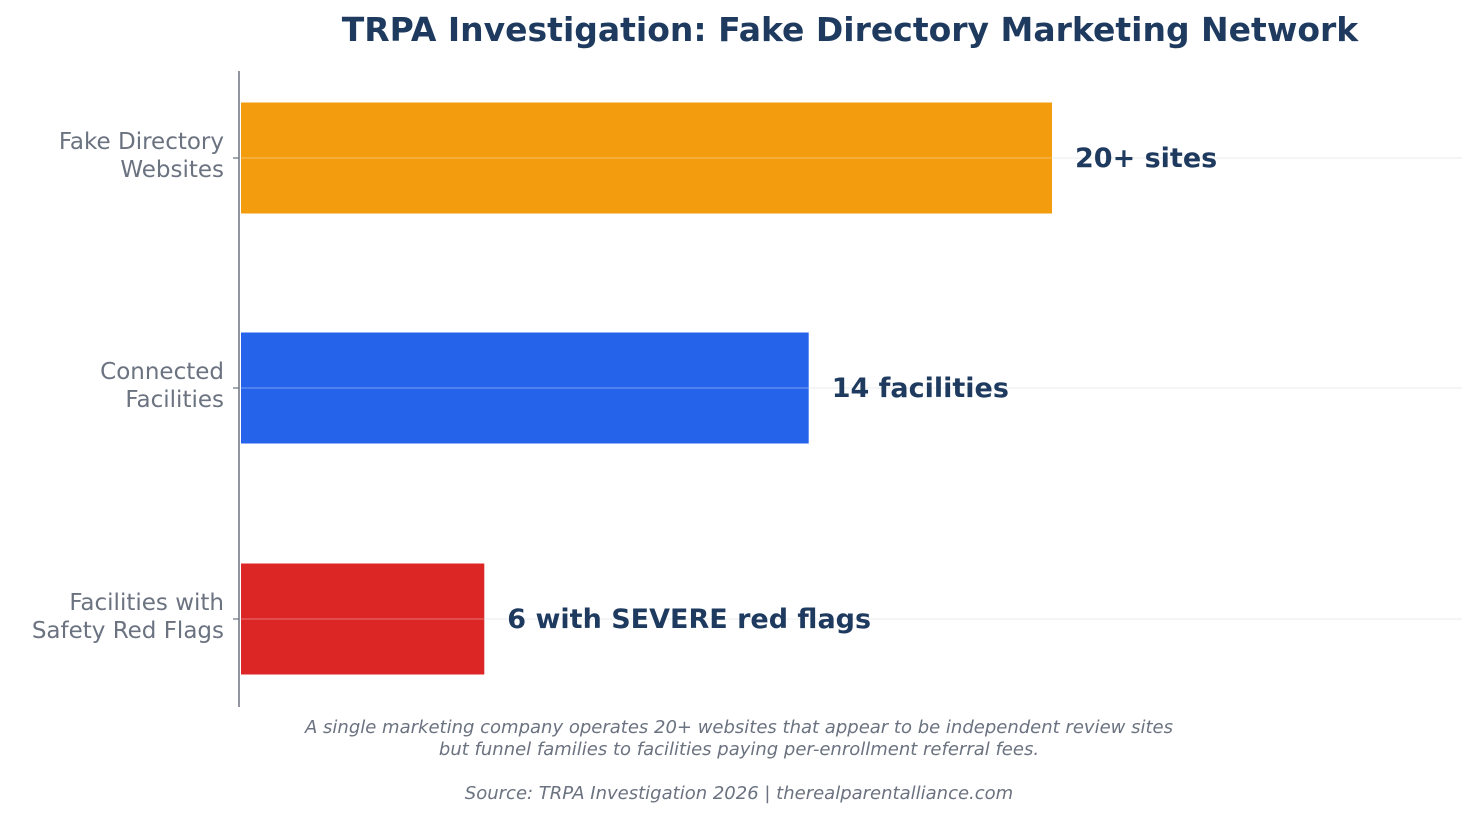 The height and width of the screenshot is (818, 1477). Describe the element at coordinates (162, 372) in the screenshot. I see `category-label-1-line-0: Connected` at that location.